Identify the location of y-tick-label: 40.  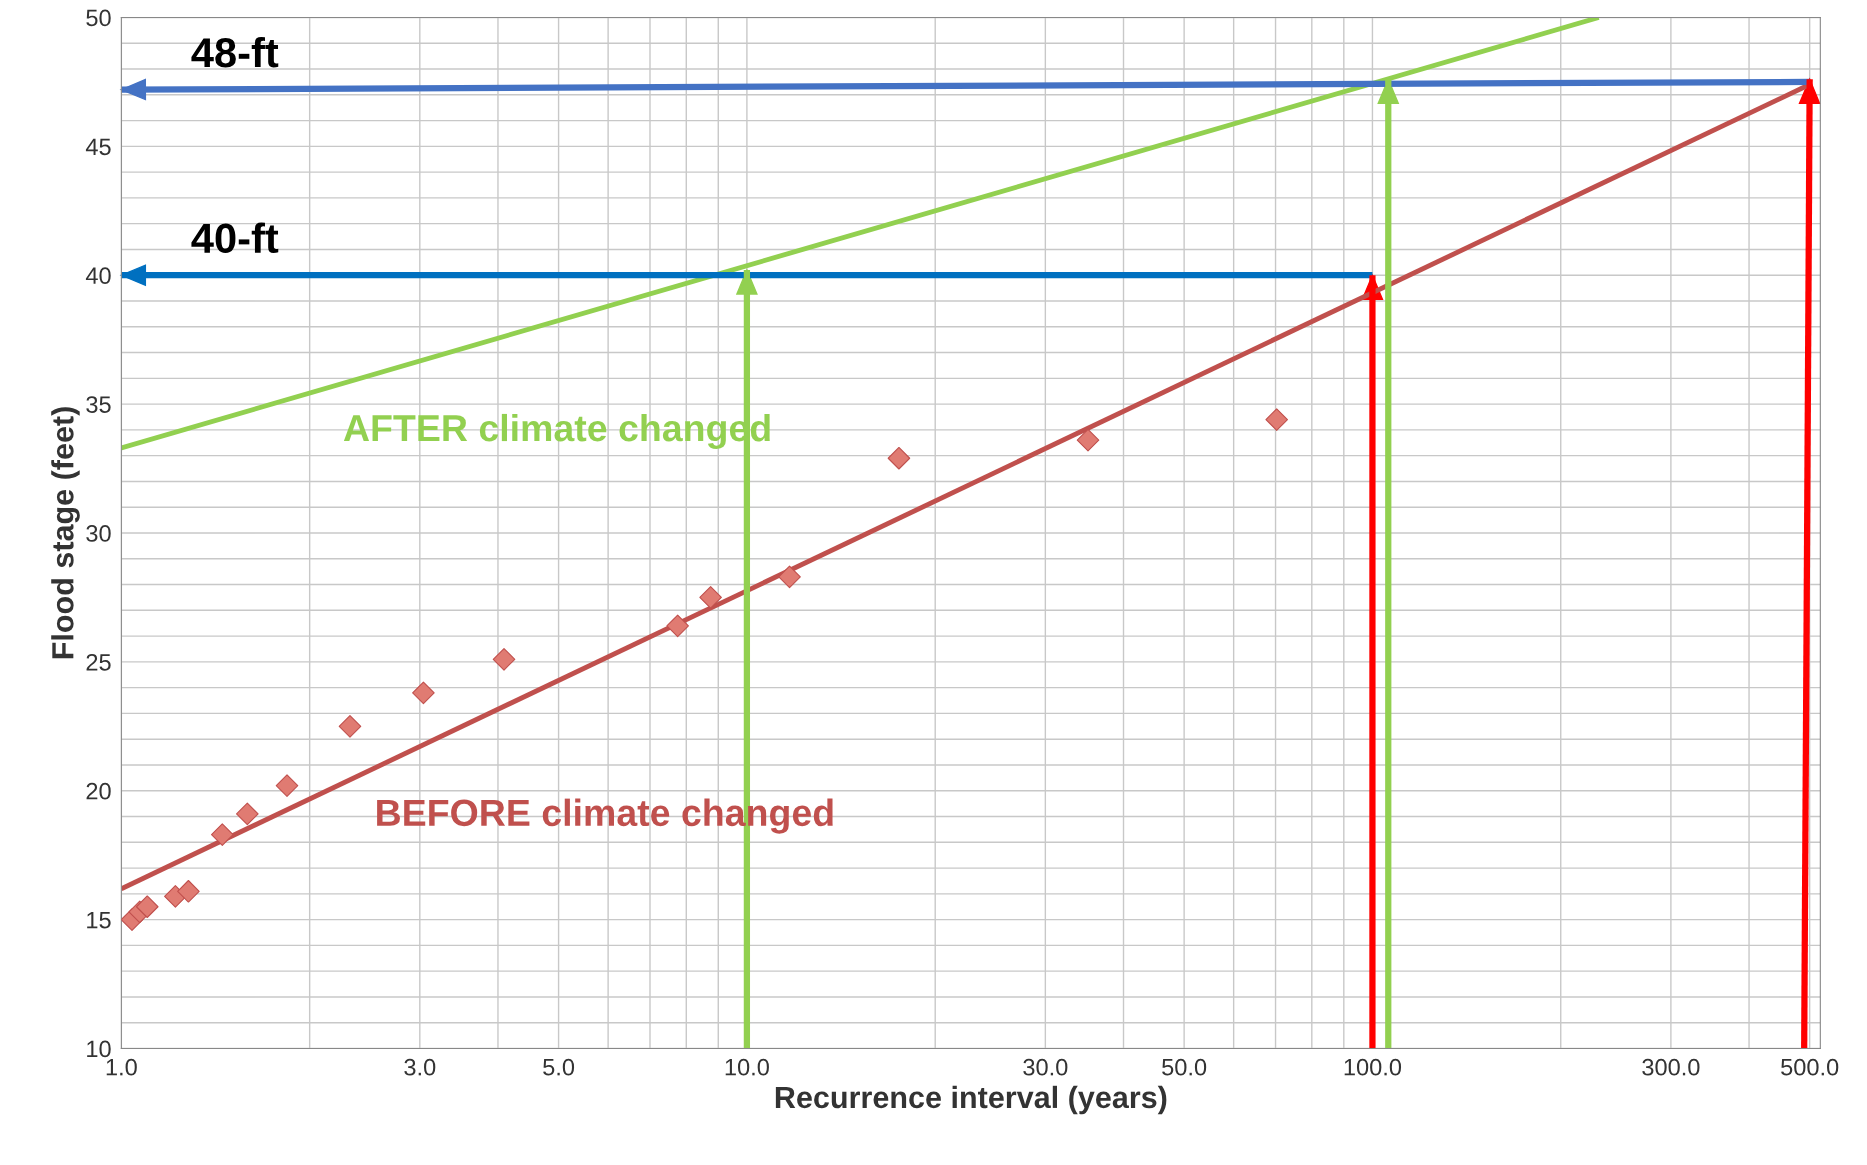
(98, 276).